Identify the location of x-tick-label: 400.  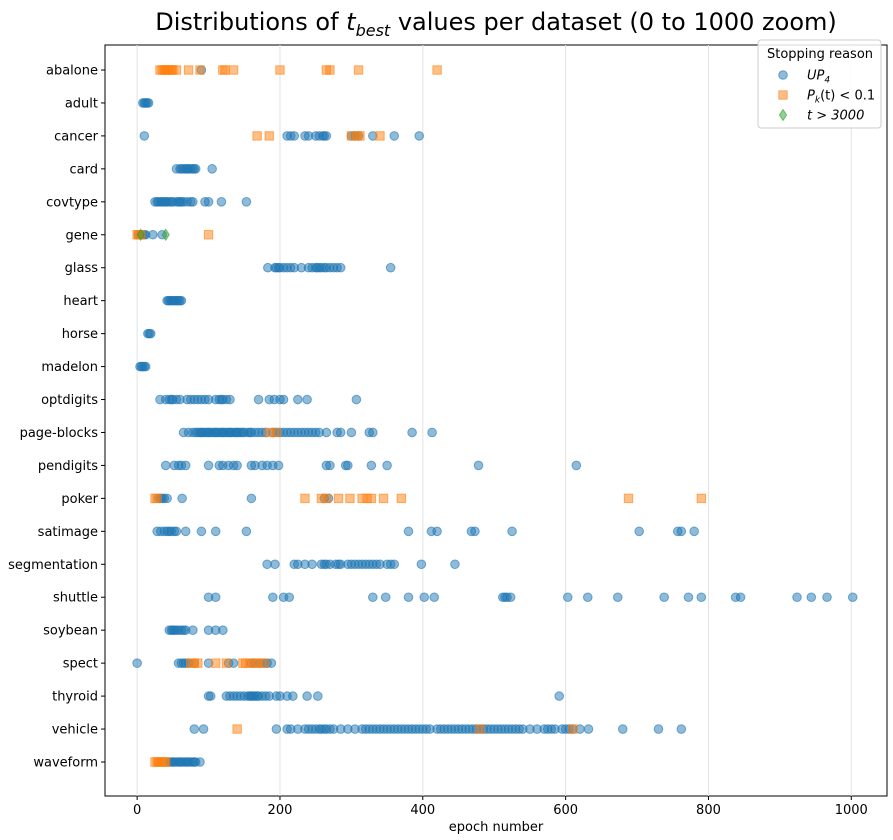
(422, 810).